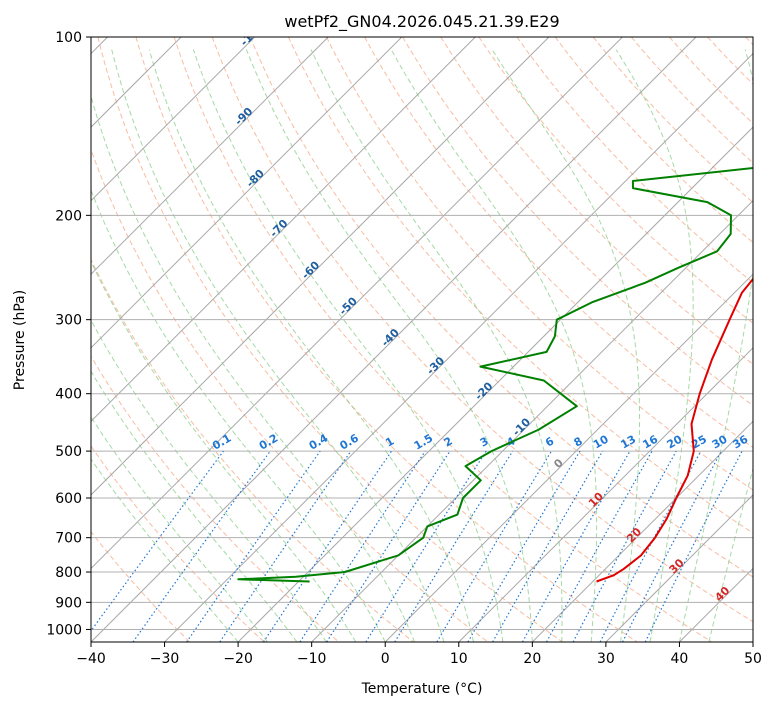  I want to click on mixing-ratio-label: 8, so click(578, 442).